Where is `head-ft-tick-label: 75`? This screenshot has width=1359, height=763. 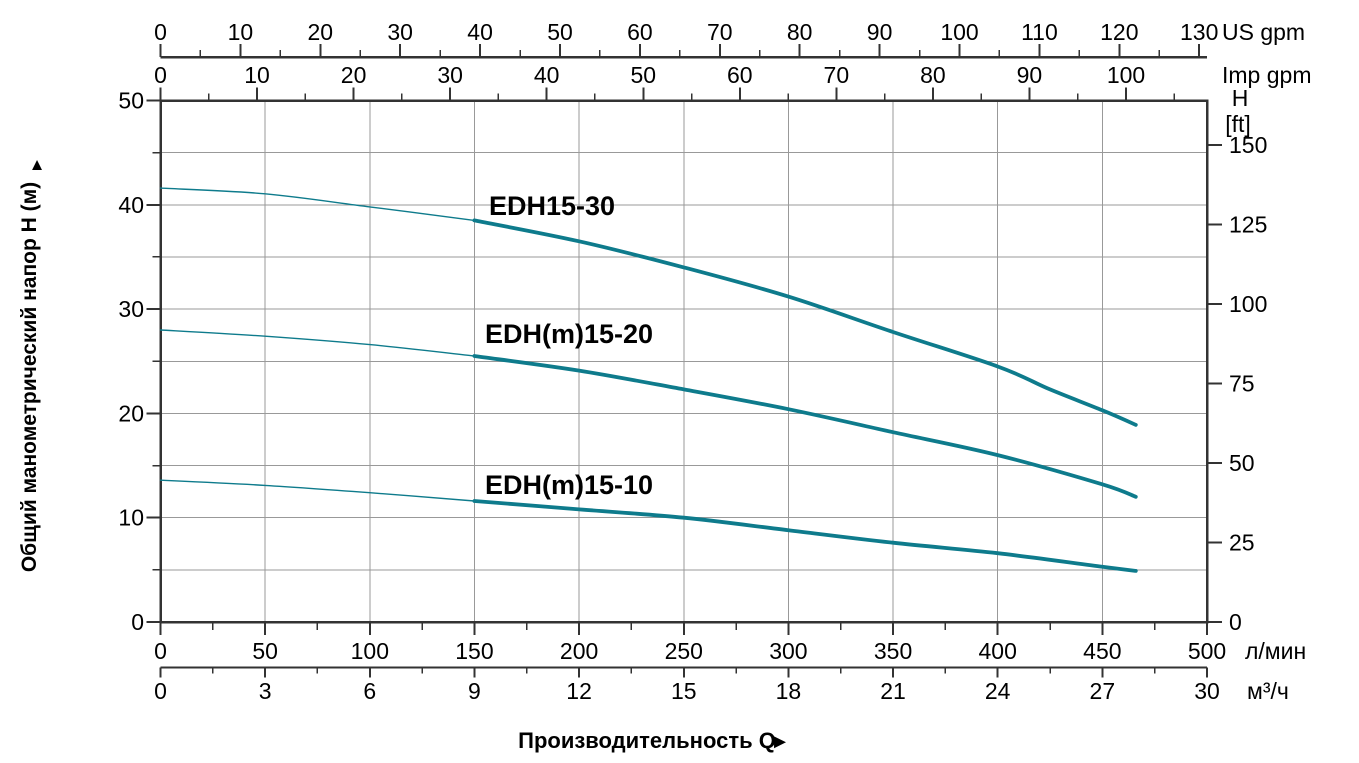 head-ft-tick-label: 75 is located at coordinates (1242, 384).